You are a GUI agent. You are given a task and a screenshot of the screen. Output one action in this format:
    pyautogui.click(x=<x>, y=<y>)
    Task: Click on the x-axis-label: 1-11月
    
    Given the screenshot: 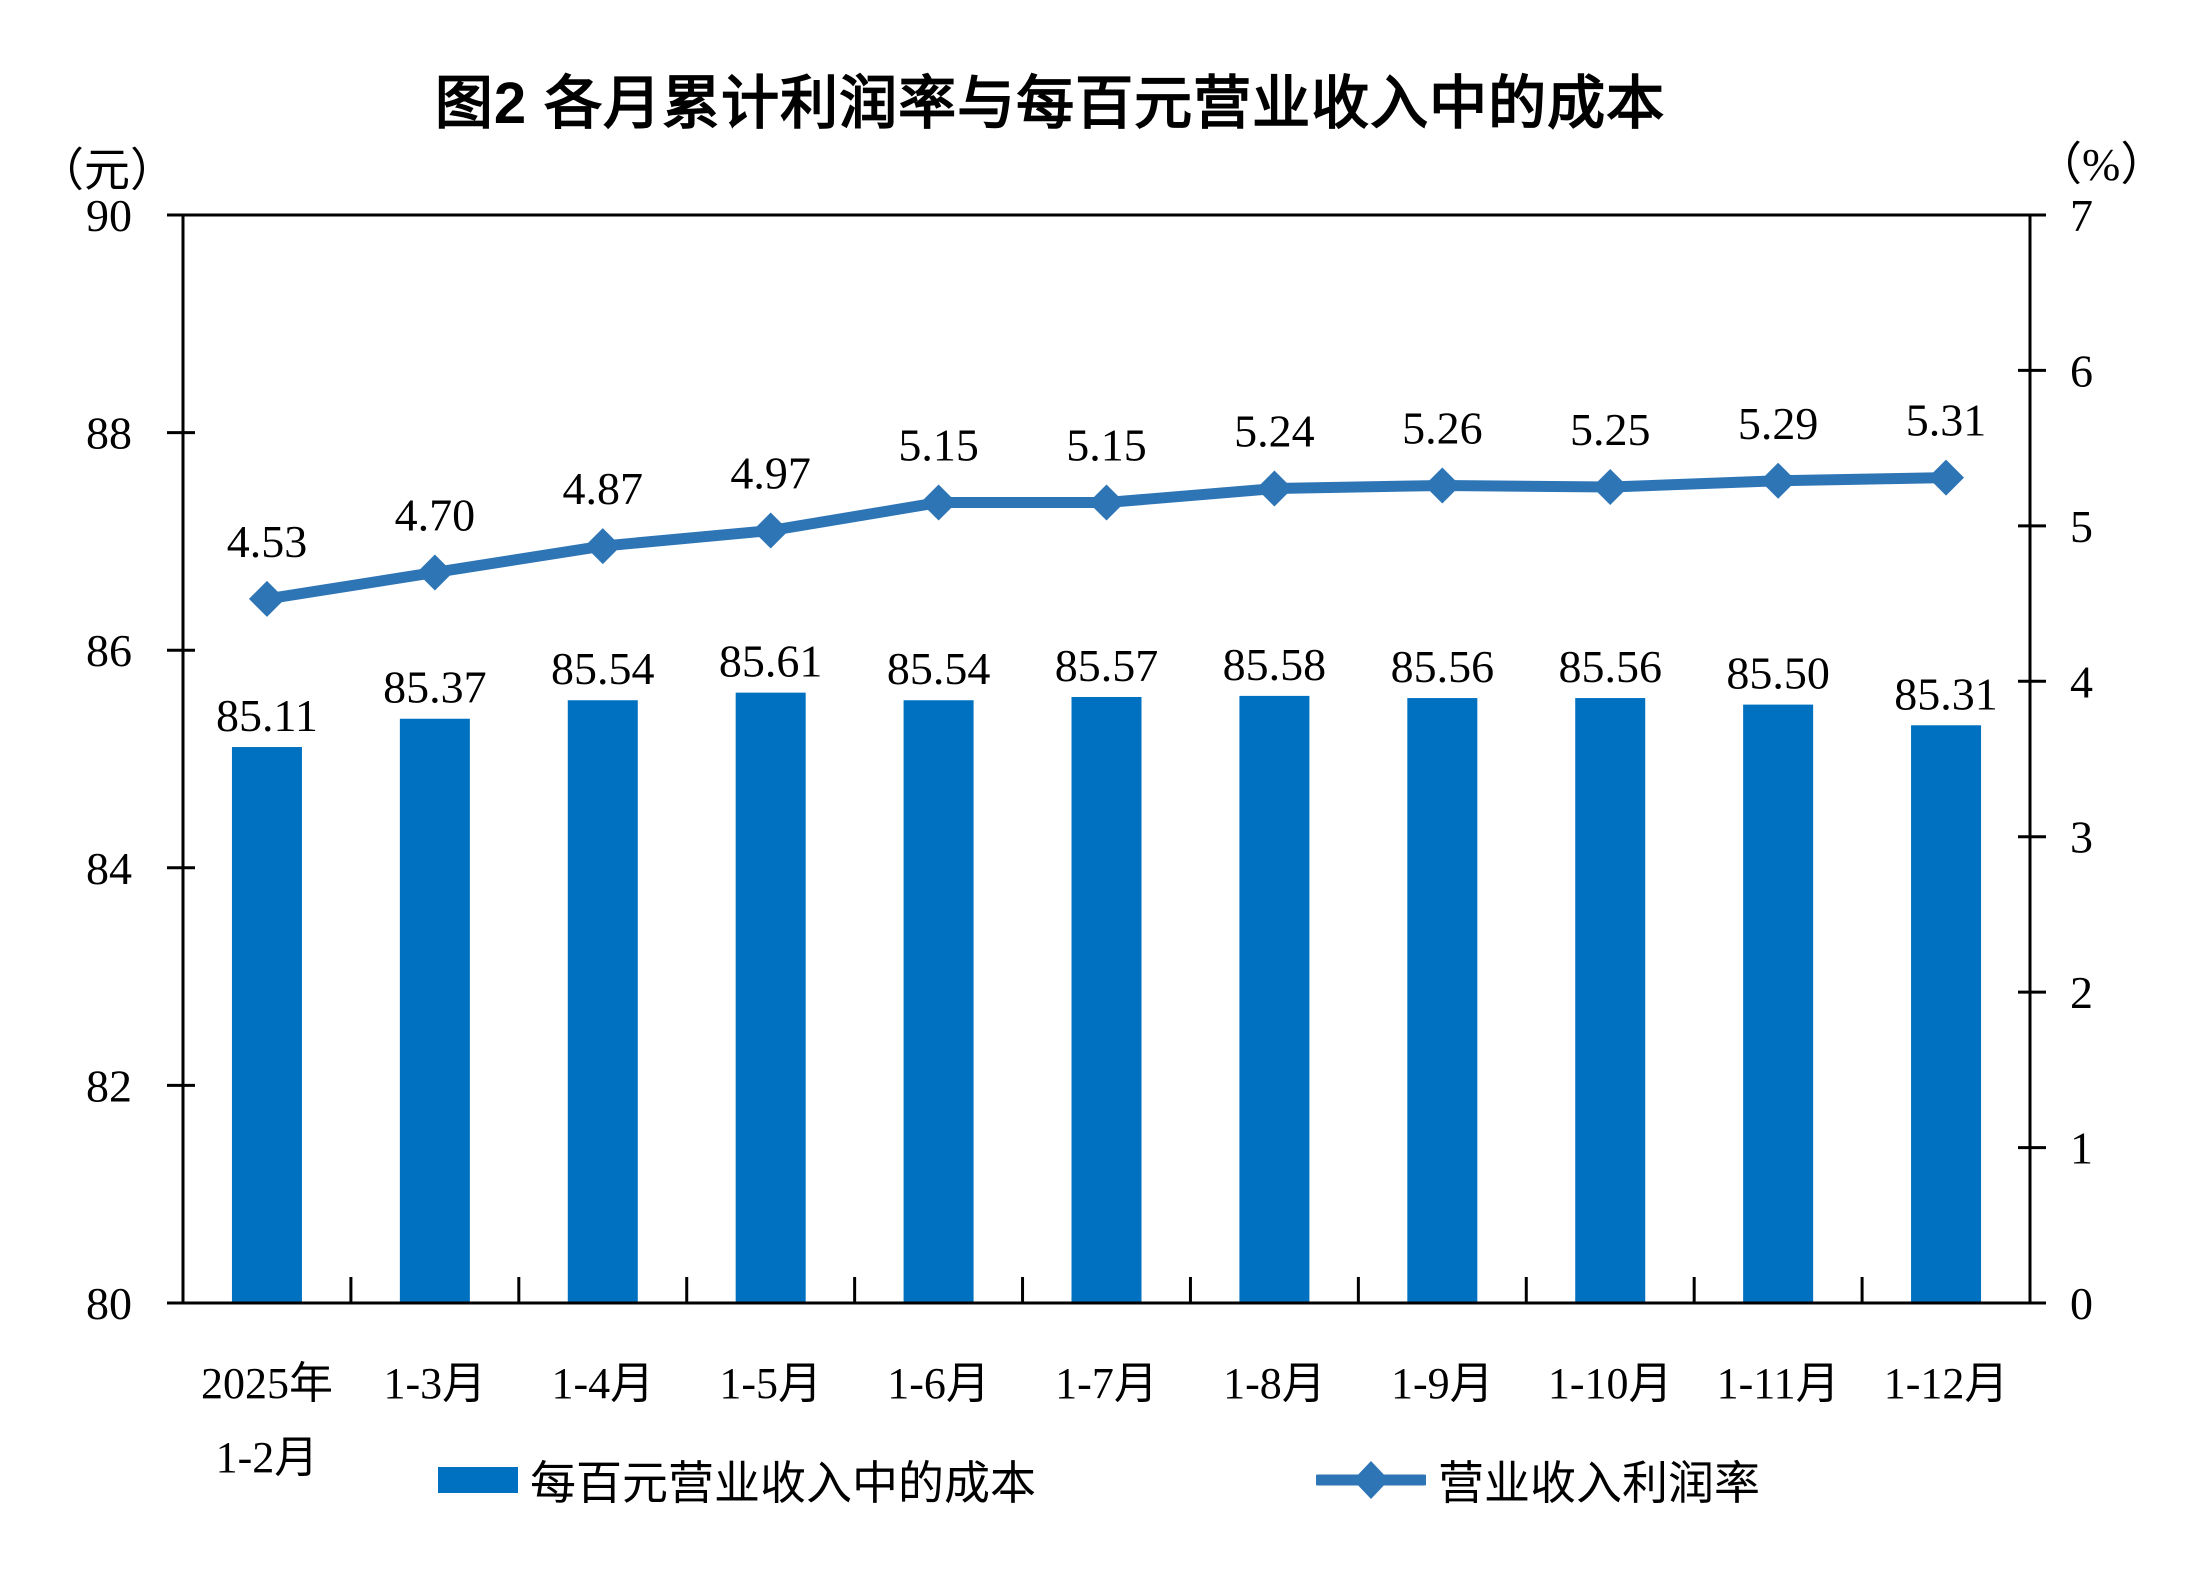 What is the action you would take?
    pyautogui.click(x=1778, y=1383)
    